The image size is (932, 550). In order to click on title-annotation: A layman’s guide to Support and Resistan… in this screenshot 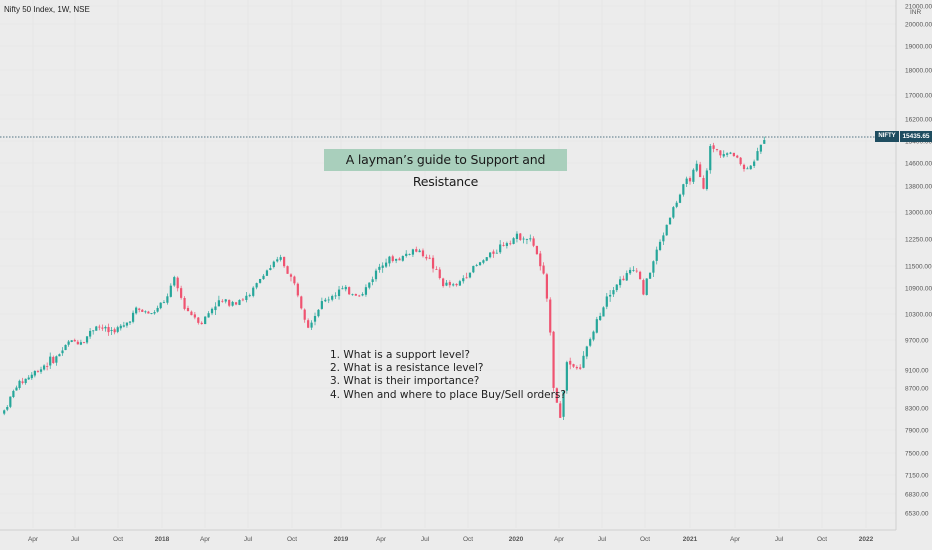, I will do `click(445, 169)`.